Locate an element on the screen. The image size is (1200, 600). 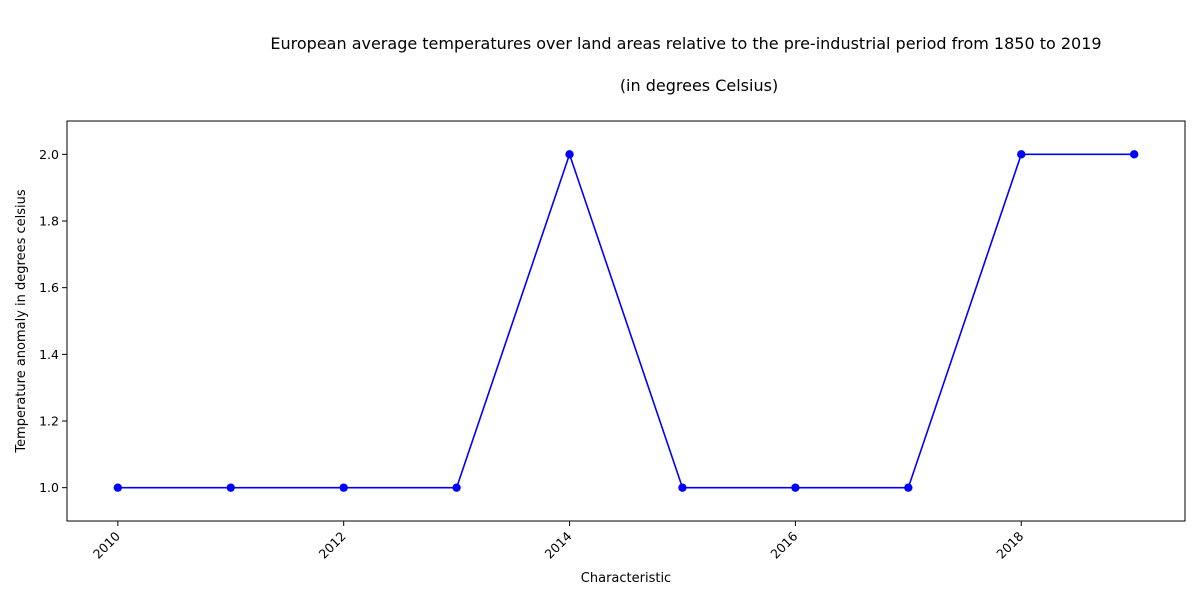
y-tick-label: 1.0 is located at coordinates (49, 487).